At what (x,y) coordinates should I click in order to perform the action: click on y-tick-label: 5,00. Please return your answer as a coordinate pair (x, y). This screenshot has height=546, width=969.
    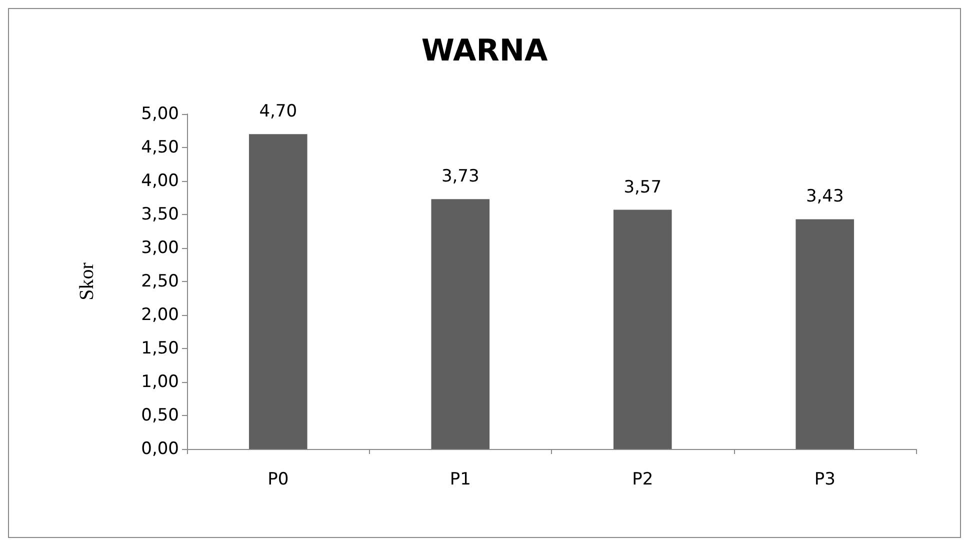
    Looking at the image, I should click on (160, 114).